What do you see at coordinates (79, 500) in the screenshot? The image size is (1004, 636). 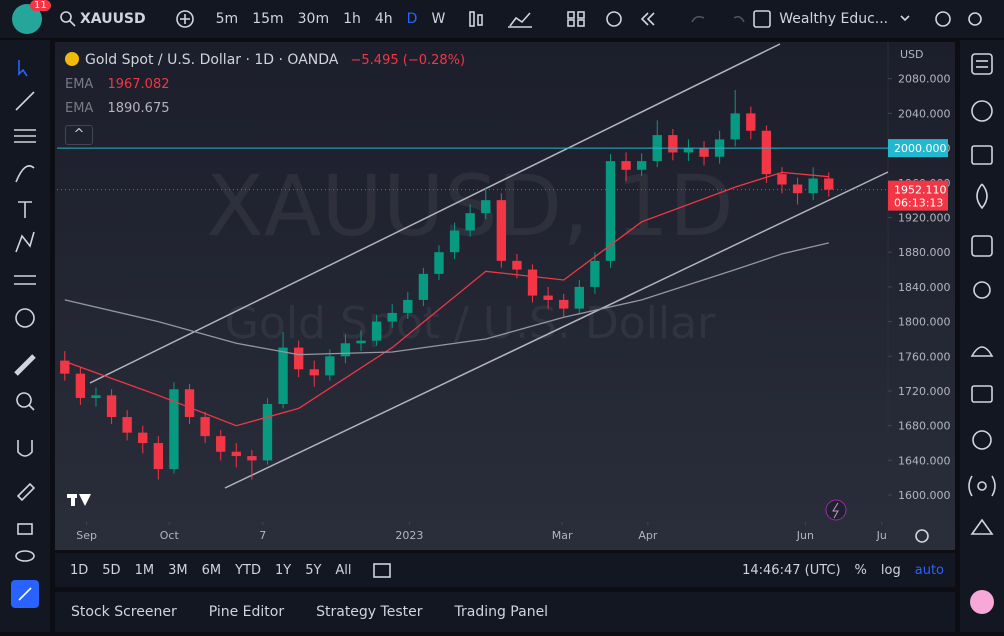 I see `tv-logo` at bounding box center [79, 500].